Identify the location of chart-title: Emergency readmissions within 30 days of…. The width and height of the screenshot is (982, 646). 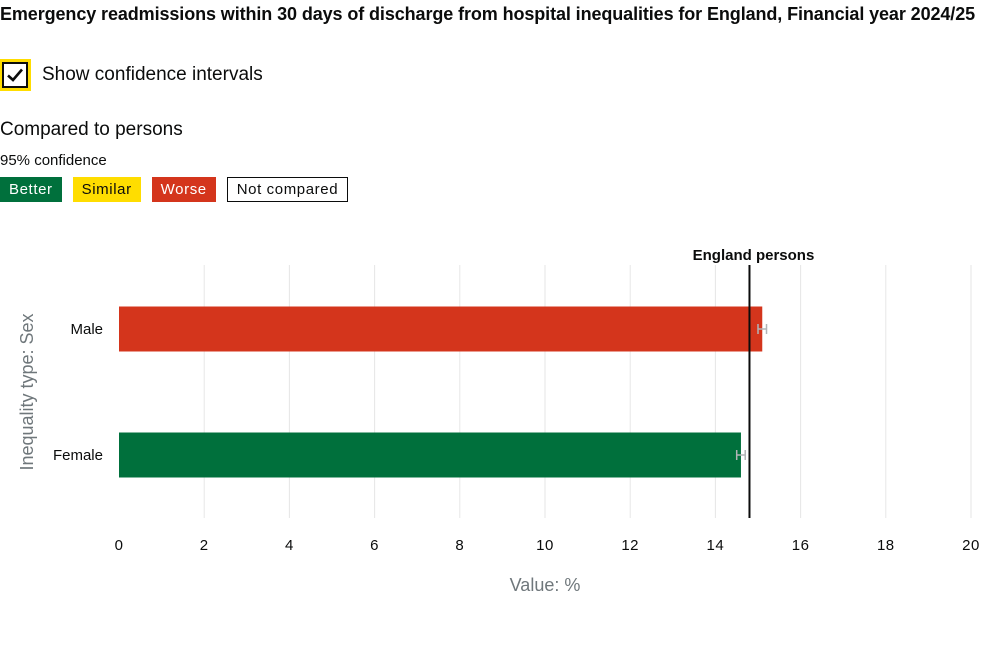
(488, 14).